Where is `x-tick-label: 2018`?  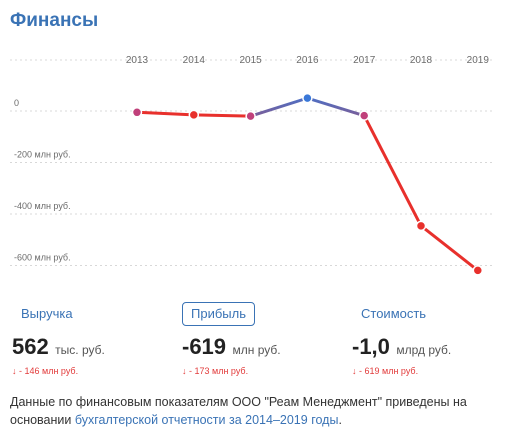
x-tick-label: 2018 is located at coordinates (421, 60).